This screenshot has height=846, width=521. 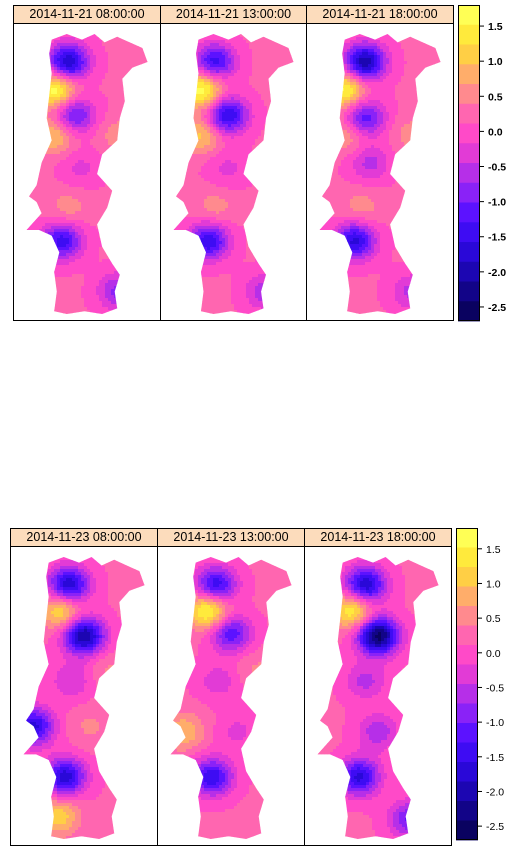 I want to click on map-panel: 2014-11-23 13:00:00, so click(x=231, y=687).